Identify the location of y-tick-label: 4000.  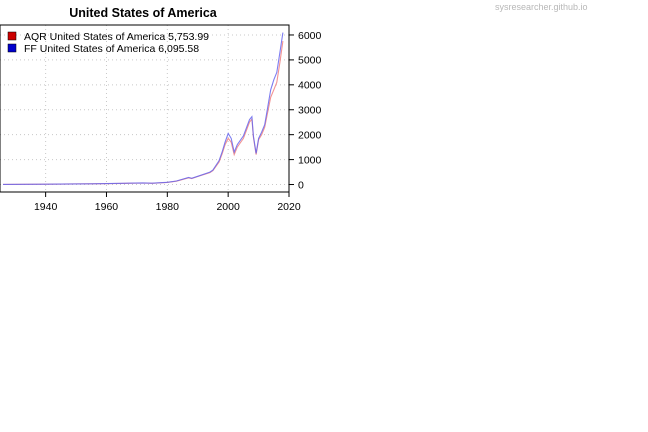
(310, 86).